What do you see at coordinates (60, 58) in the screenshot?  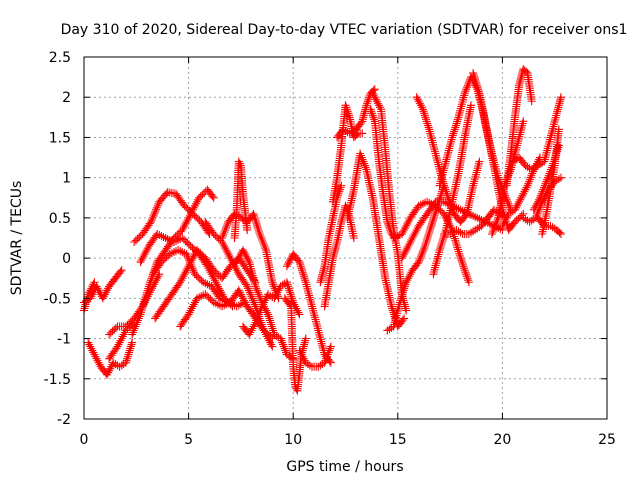 I see `y-tick-label: 2.5` at bounding box center [60, 58].